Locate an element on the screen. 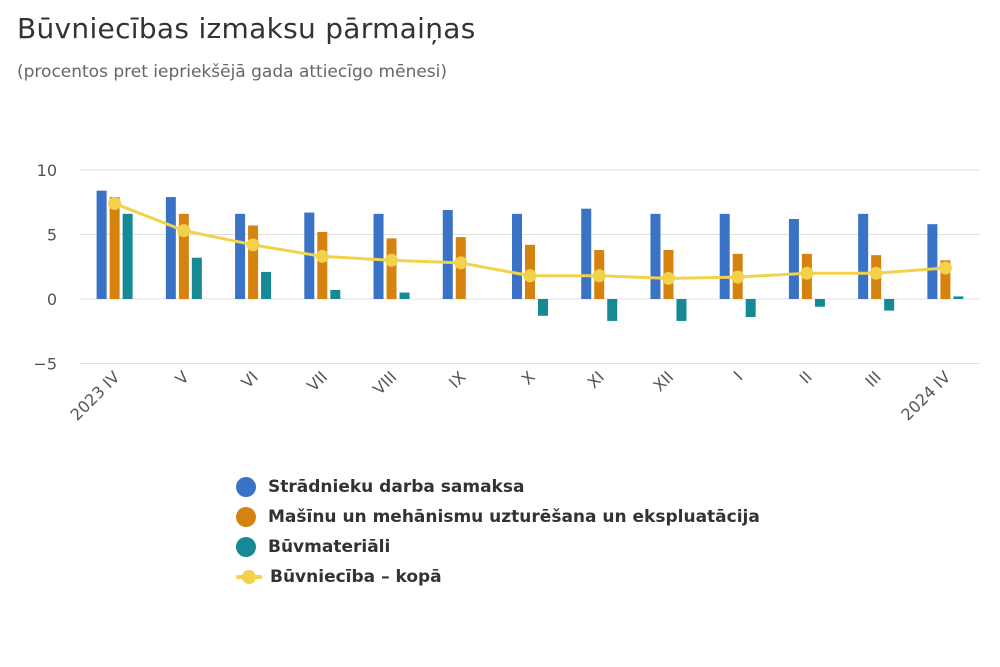 This screenshot has height=667, width=1000. x-tick-label: III is located at coordinates (873, 378).